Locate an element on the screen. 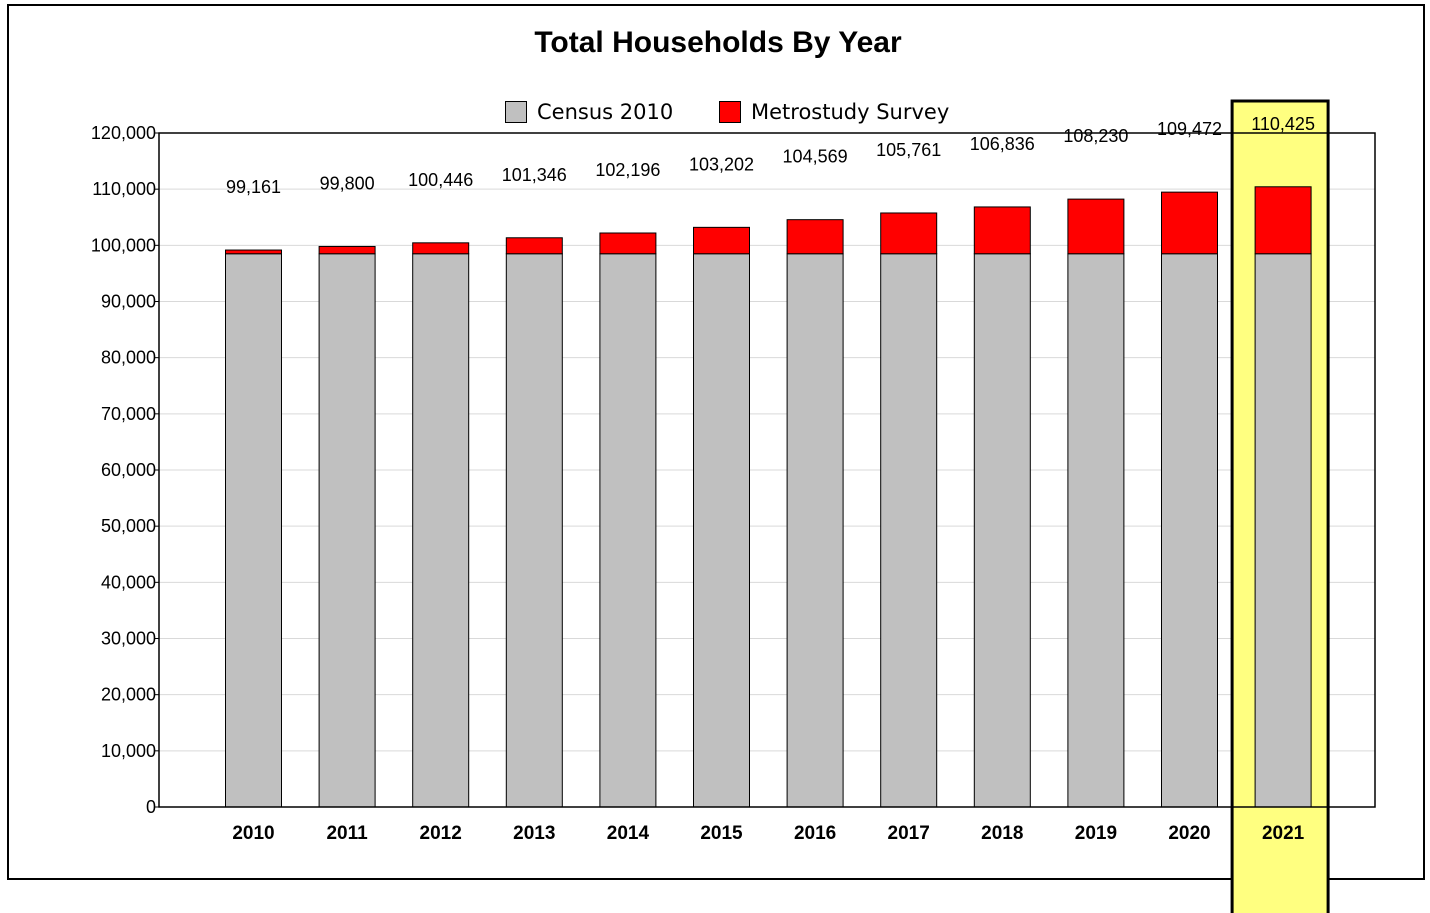  y-tick-label: 10,000 is located at coordinates (128, 751).